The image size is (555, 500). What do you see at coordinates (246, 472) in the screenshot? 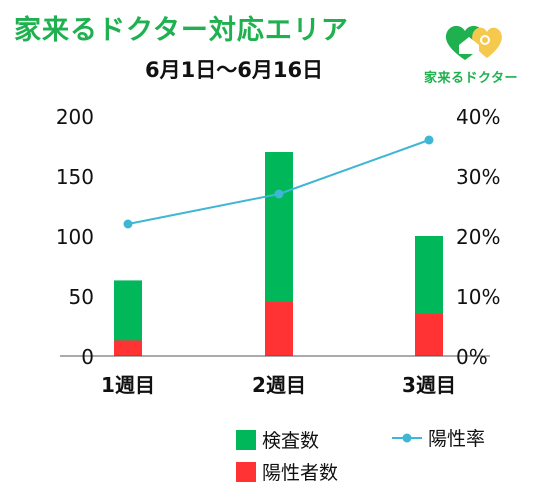
I see `legend-swatch-positives` at bounding box center [246, 472].